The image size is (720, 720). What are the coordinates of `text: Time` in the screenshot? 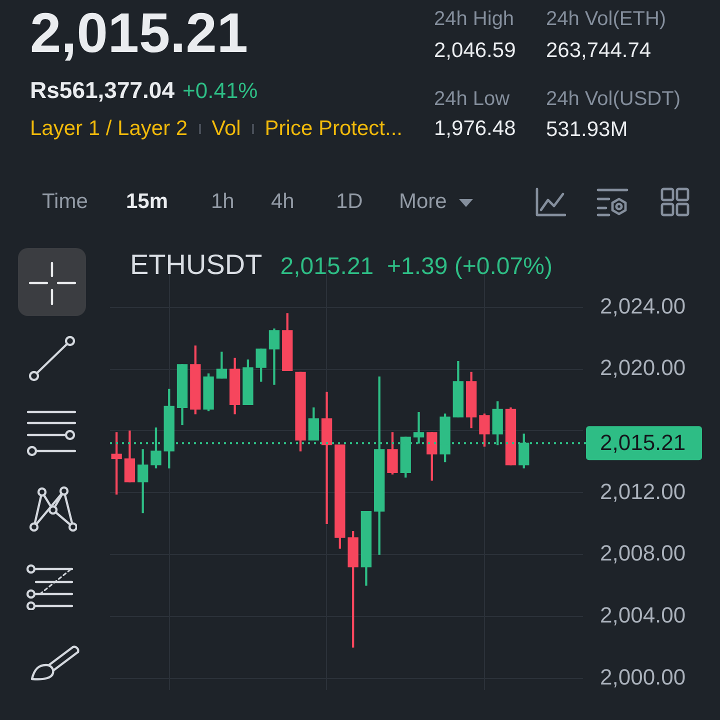 It's located at (65, 202).